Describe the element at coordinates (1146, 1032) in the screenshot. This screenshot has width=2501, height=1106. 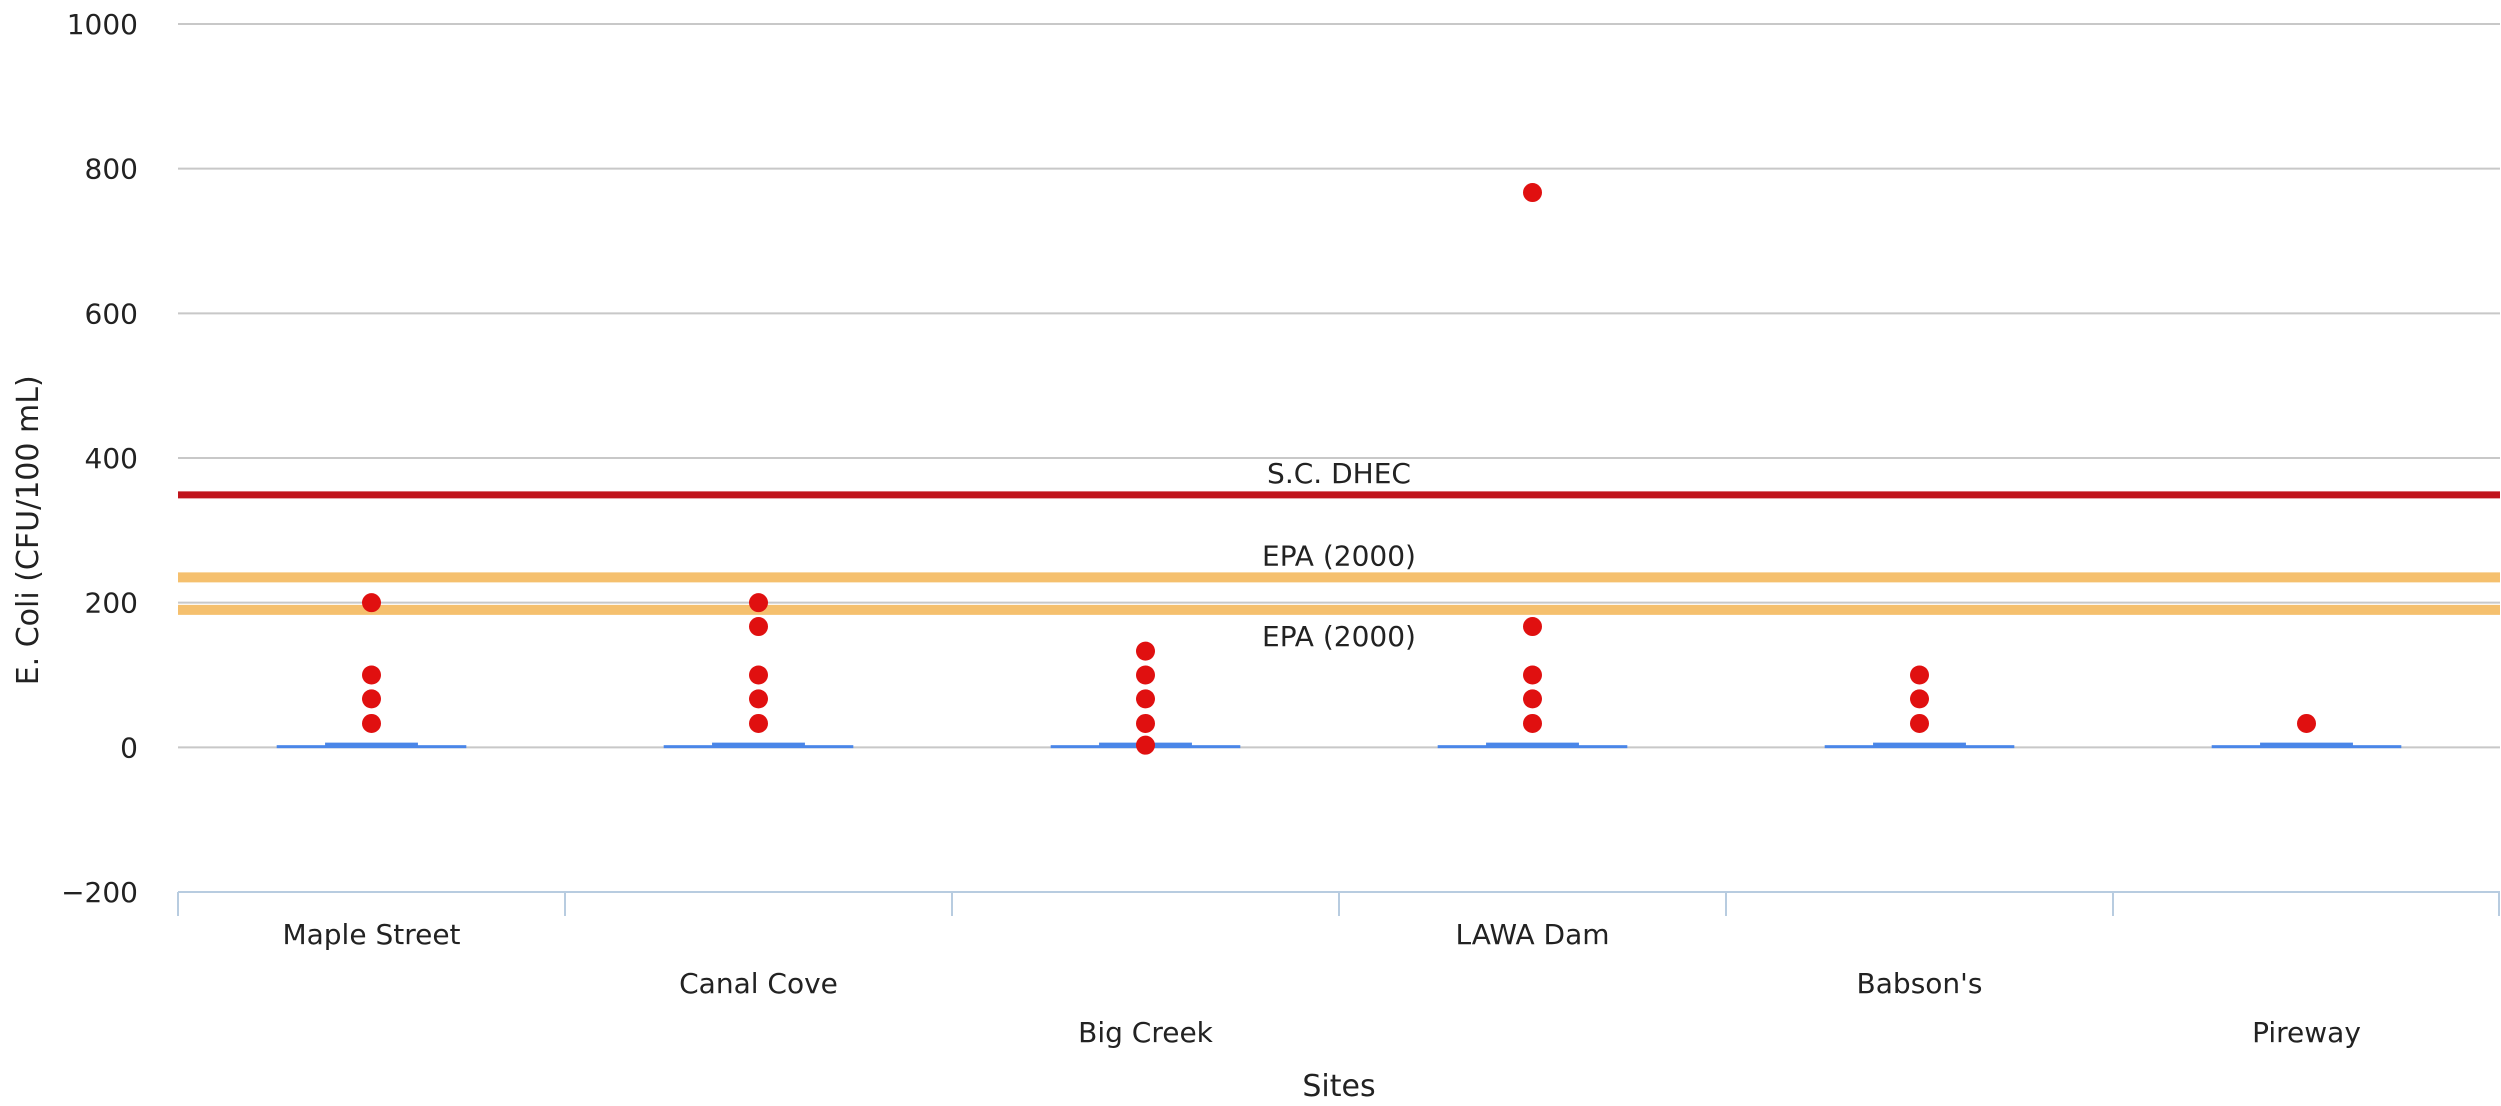
I see `x-tick-label: Big Creek` at that location.